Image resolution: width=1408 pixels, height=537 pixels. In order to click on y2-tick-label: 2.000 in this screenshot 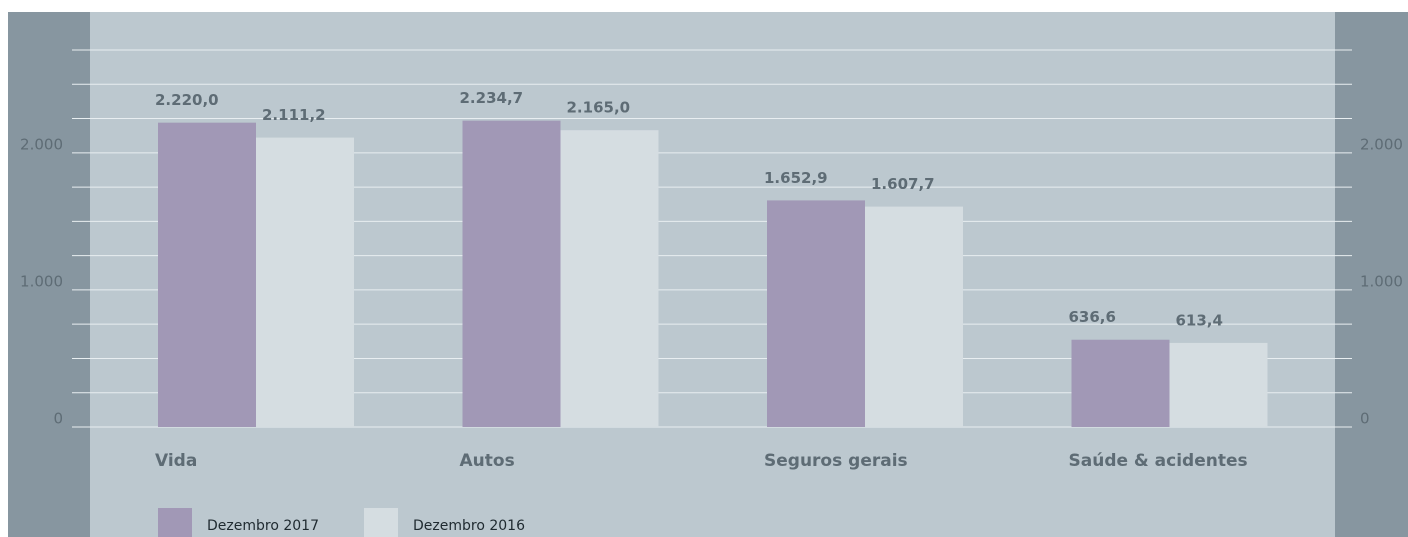, I will do `click(1381, 144)`.